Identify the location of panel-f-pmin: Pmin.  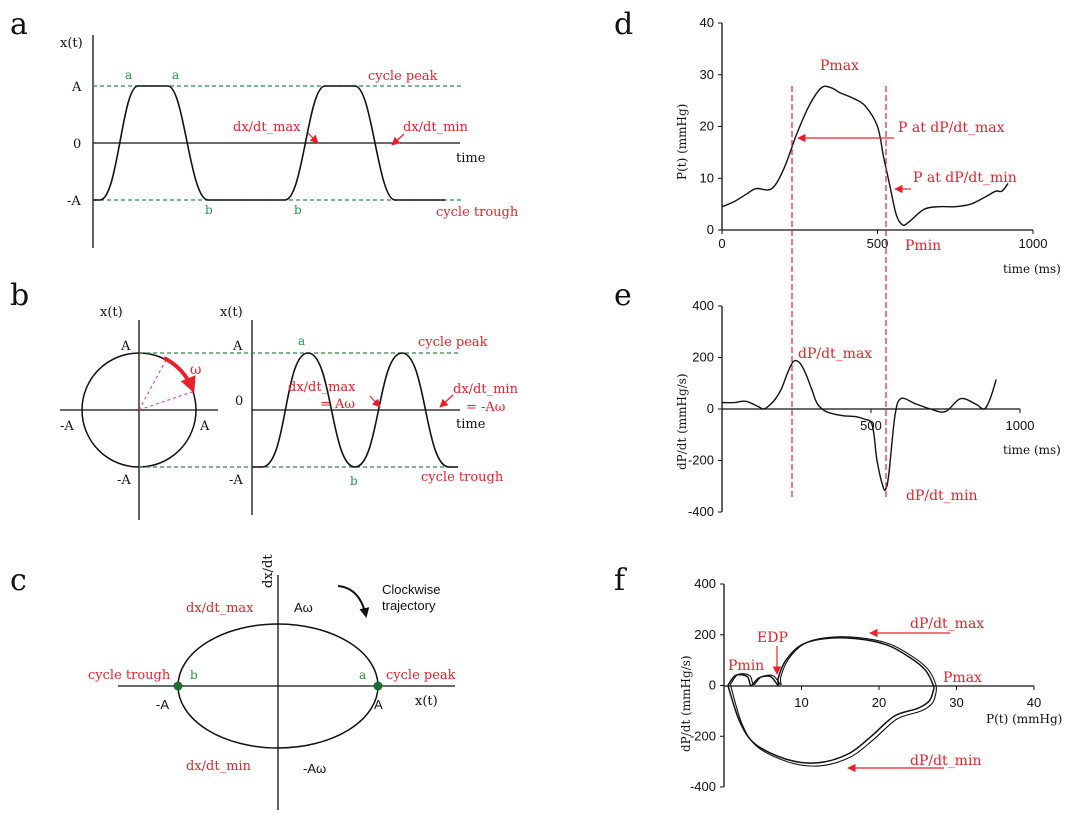
(746, 666).